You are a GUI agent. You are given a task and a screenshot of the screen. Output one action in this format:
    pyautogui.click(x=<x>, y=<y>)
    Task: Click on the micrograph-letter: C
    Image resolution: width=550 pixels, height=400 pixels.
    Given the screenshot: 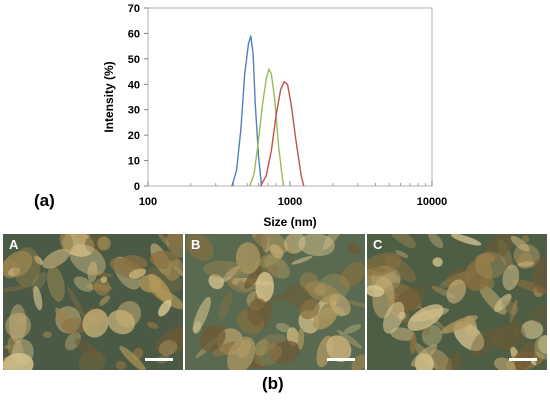 What is the action you would take?
    pyautogui.click(x=378, y=244)
    